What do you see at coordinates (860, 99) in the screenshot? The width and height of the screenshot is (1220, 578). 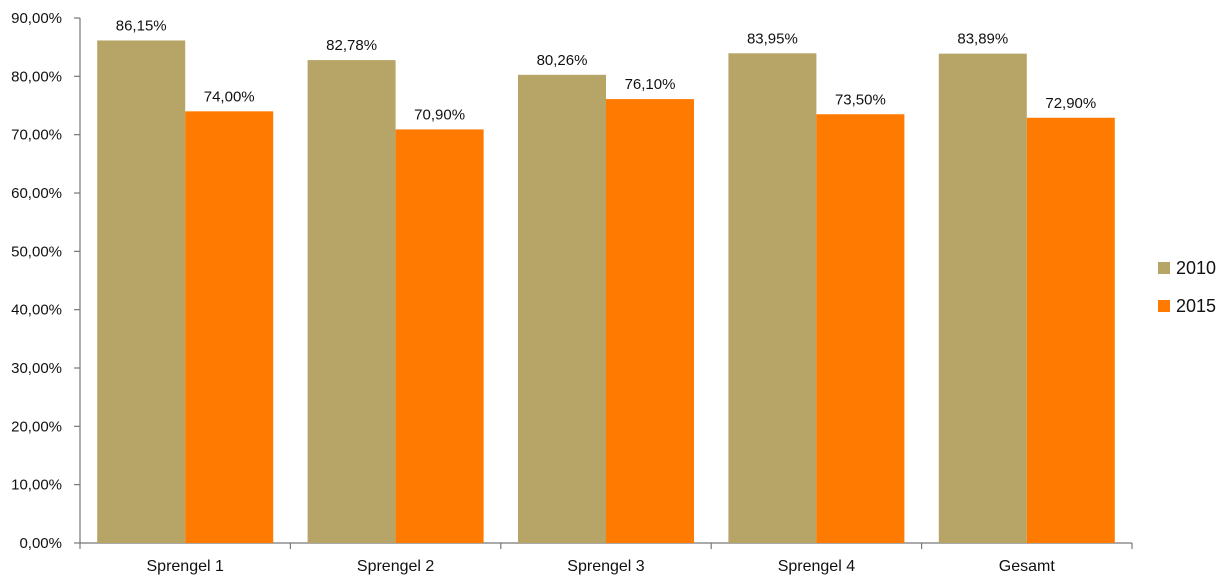 I see `data-label: 73,50%` at bounding box center [860, 99].